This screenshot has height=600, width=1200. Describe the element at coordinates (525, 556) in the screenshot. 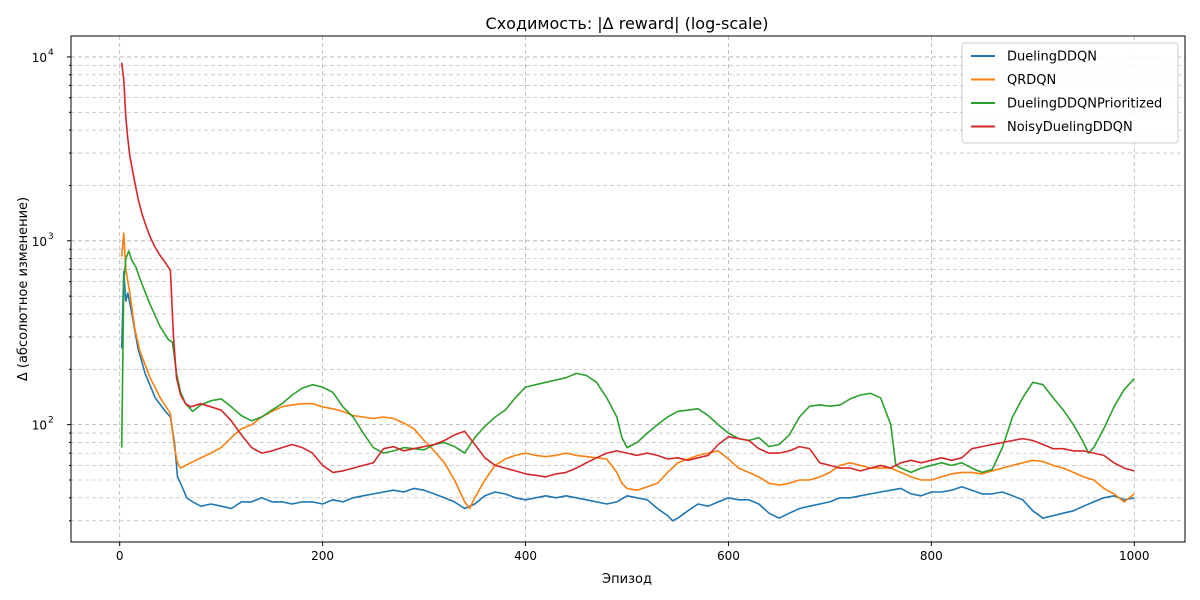

I see `x-tick-label: 400` at that location.